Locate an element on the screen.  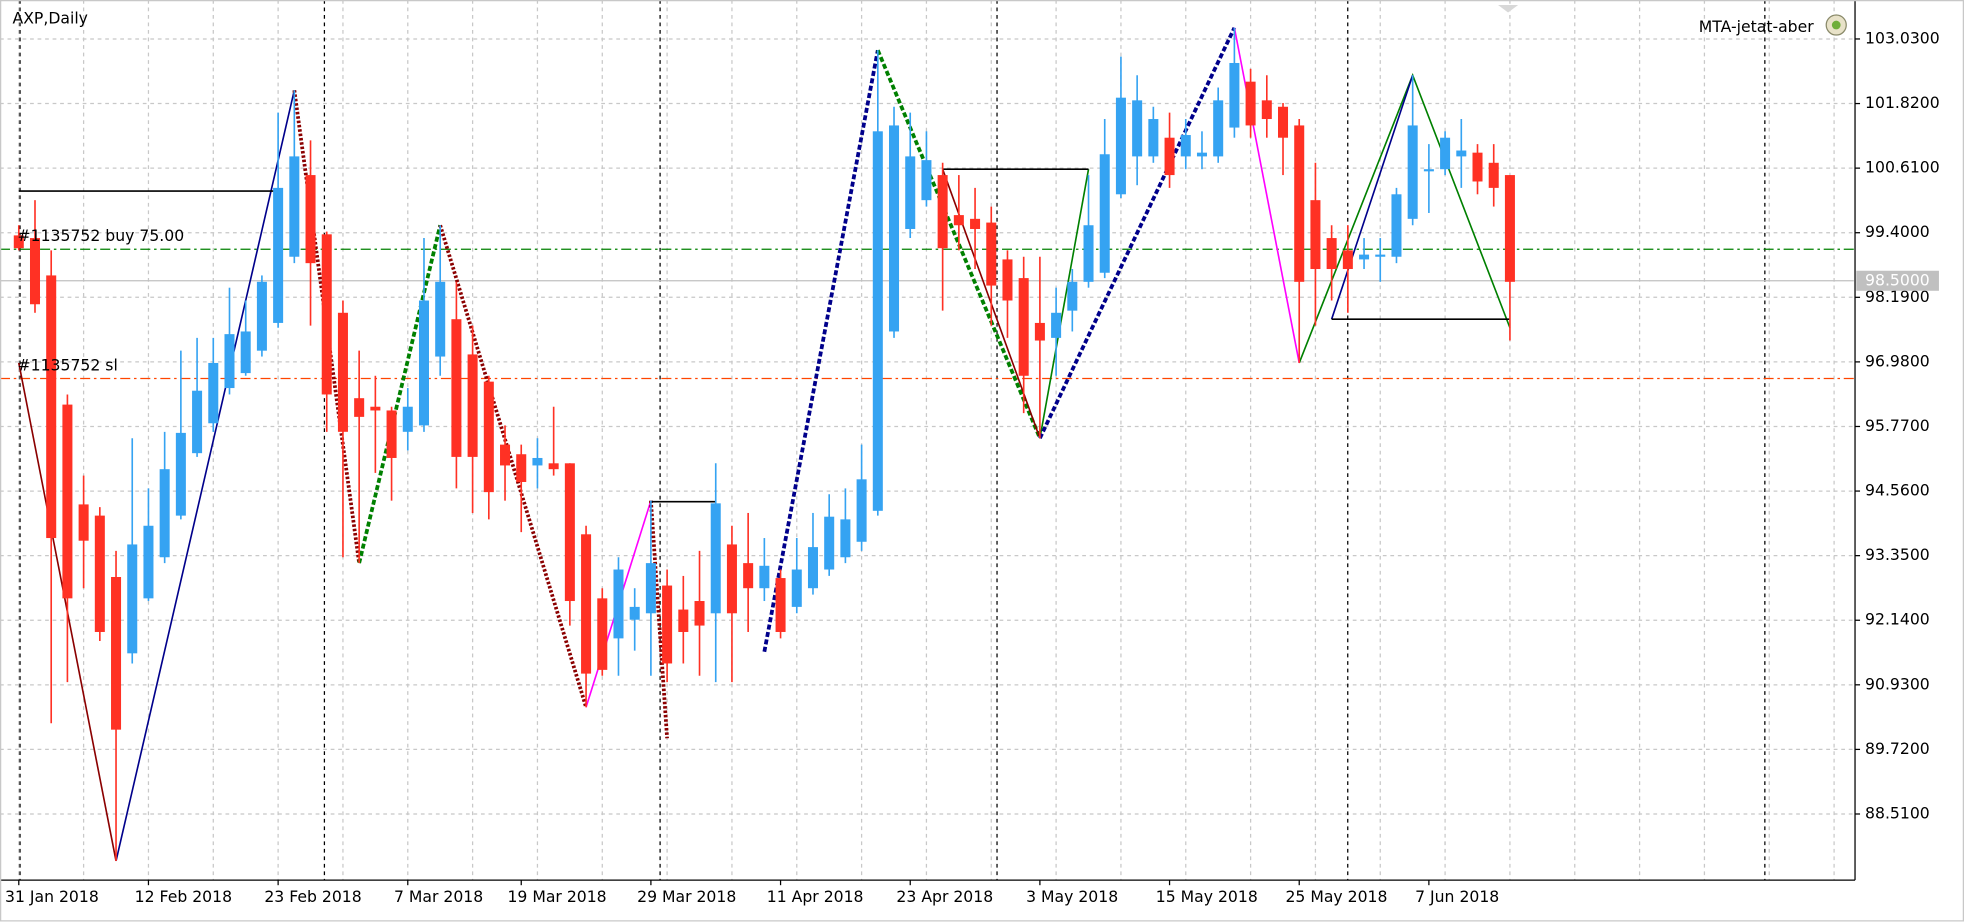
y-tick-label: 96.9800 is located at coordinates (1897, 360).